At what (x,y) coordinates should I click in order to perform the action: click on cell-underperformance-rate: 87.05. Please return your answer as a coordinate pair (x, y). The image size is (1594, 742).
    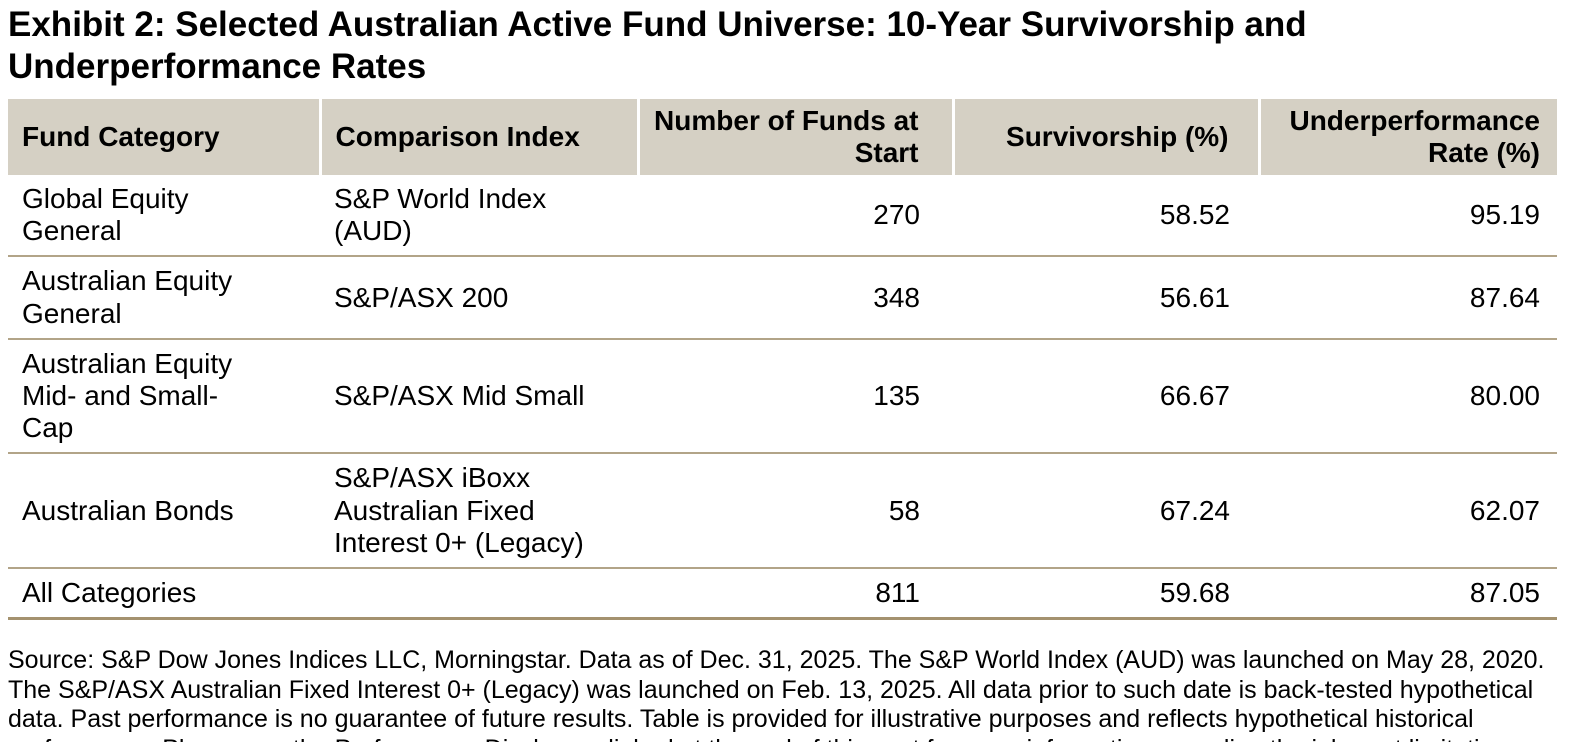
    Looking at the image, I should click on (1408, 593).